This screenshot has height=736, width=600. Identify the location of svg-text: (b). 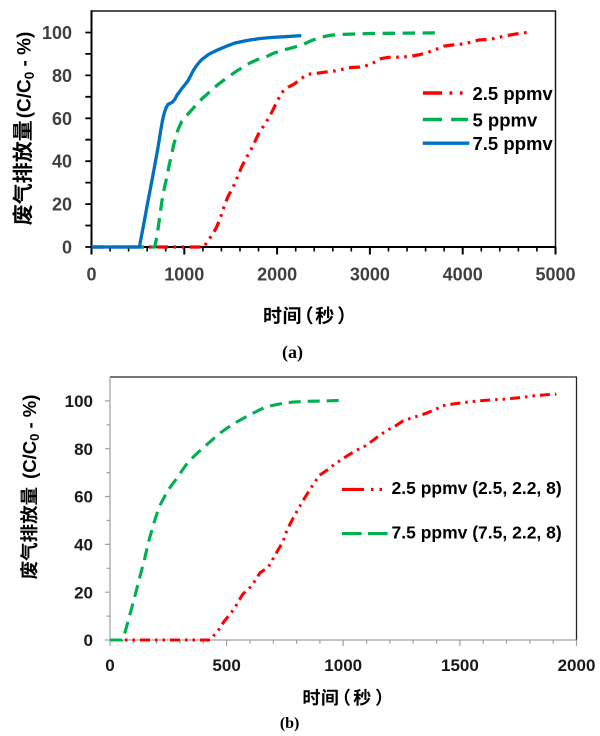
(290, 723).